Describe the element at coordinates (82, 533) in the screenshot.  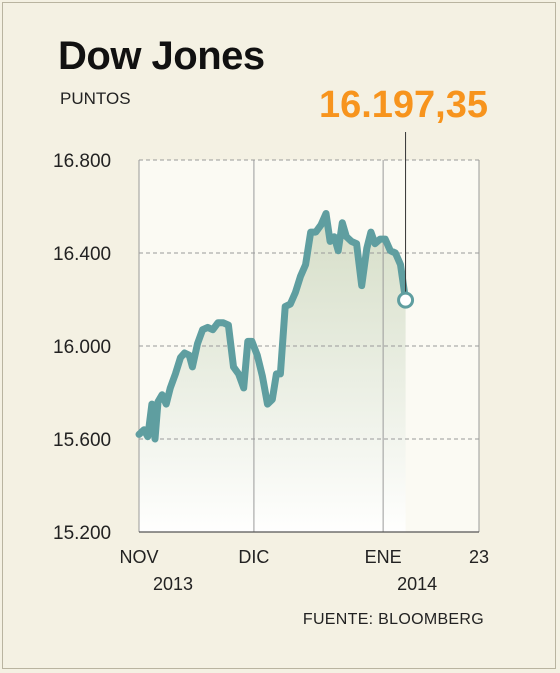
I see `y-tick-label: 15.200` at that location.